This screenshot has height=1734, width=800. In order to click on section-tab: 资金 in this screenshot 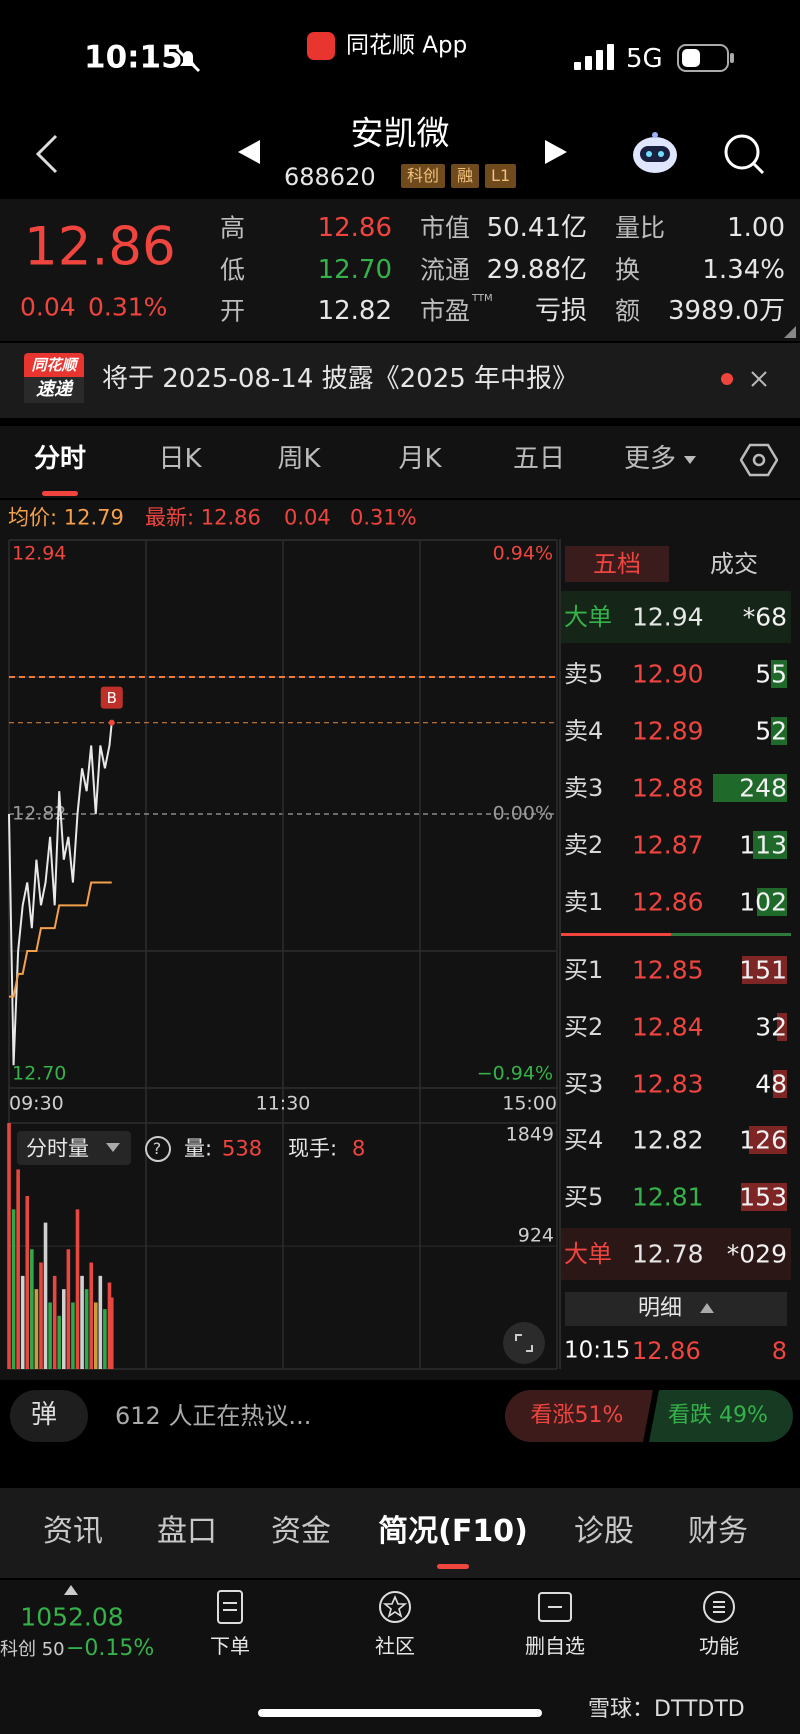, I will do `click(301, 1531)`.